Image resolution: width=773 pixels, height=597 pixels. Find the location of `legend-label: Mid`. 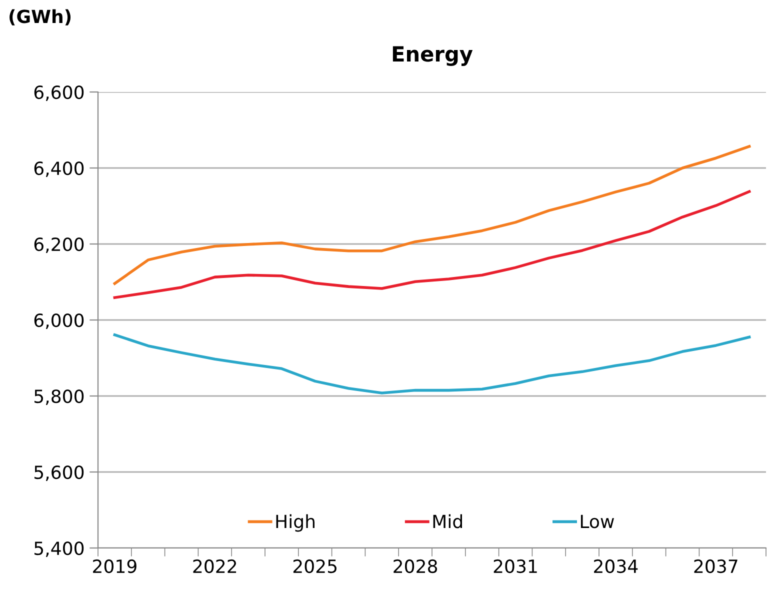

legend-label: Mid is located at coordinates (447, 521).